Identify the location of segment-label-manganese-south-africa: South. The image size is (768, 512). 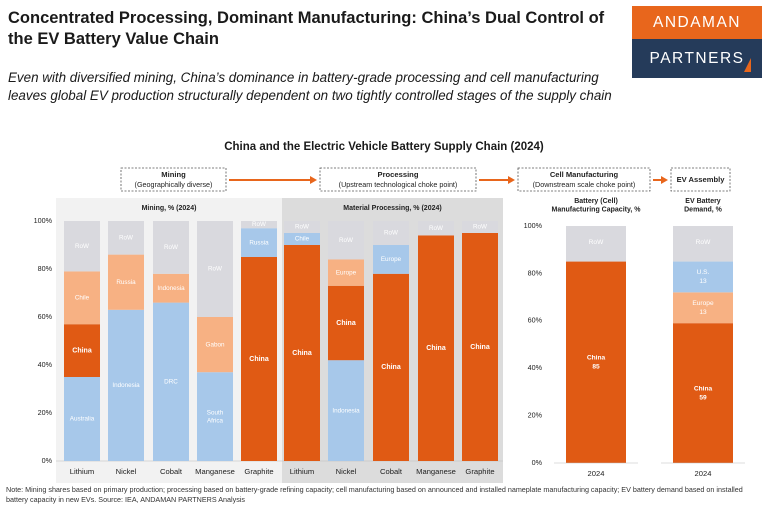
(215, 412).